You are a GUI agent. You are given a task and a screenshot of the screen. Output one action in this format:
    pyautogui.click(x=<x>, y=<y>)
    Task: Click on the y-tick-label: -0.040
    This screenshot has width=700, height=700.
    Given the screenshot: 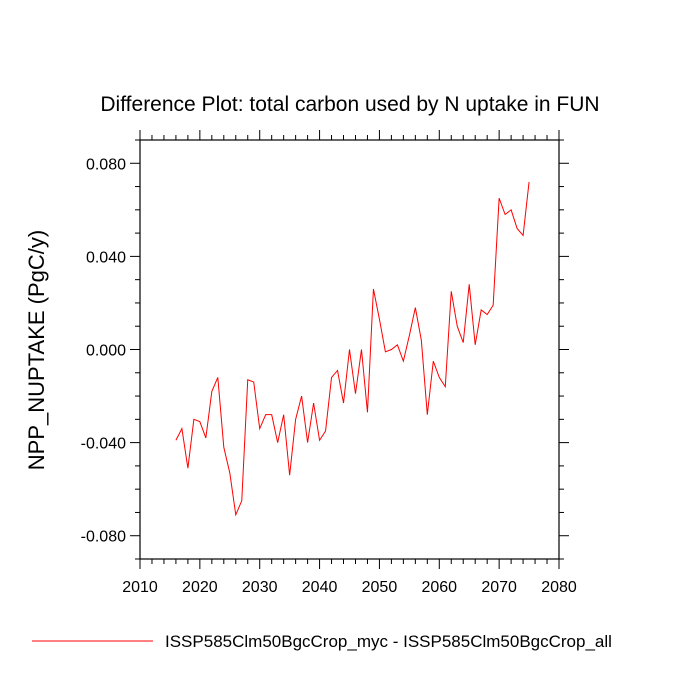 What is the action you would take?
    pyautogui.click(x=103, y=444)
    